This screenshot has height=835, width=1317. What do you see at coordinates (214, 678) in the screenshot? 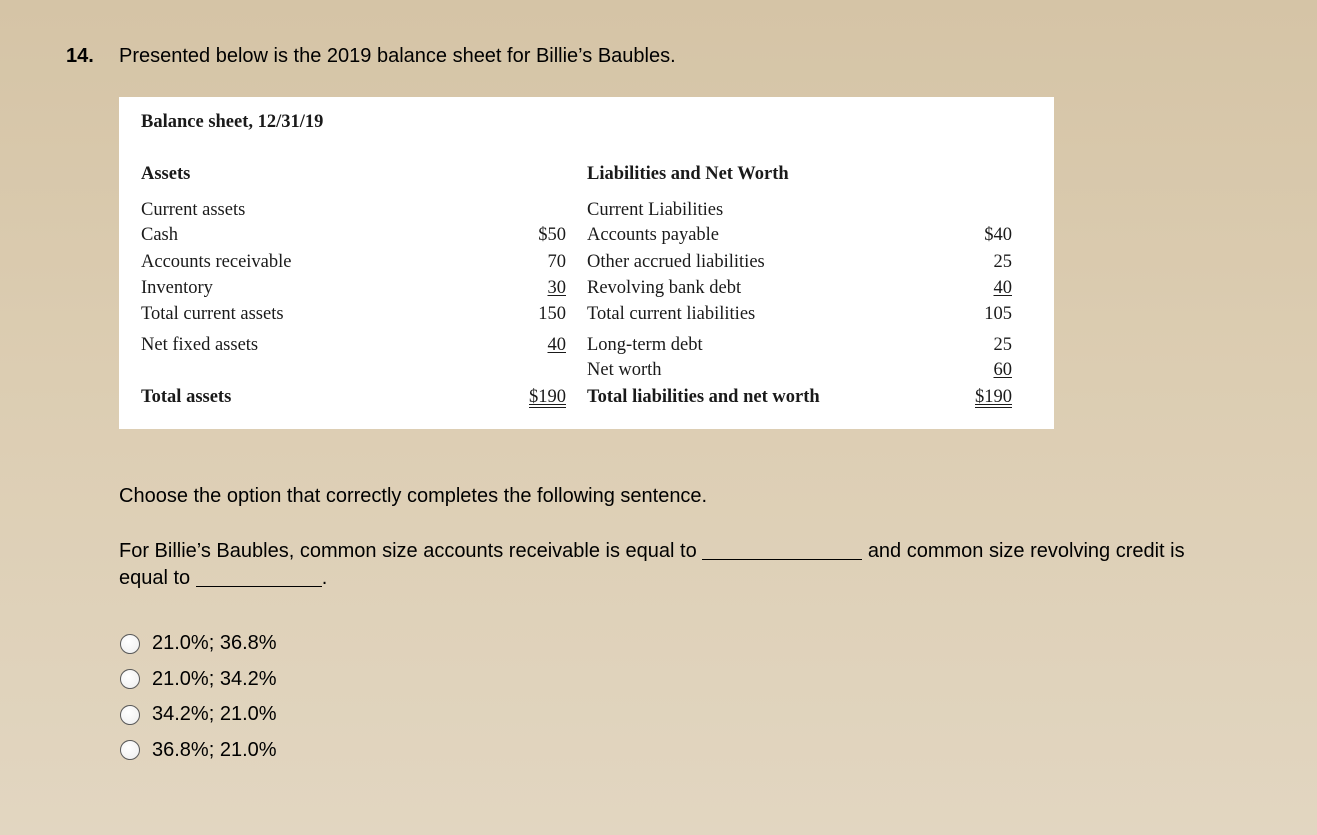
I see `answer-option-label: 21.0%; 34.2%` at bounding box center [214, 678].